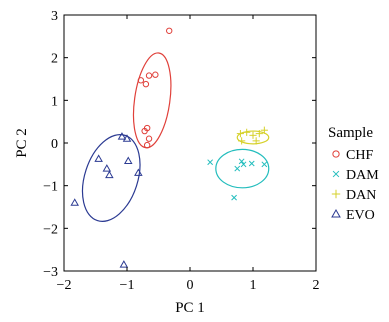 This screenshot has height=322, width=389. What do you see at coordinates (336, 174) in the screenshot?
I see `legend-marker-dam` at bounding box center [336, 174].